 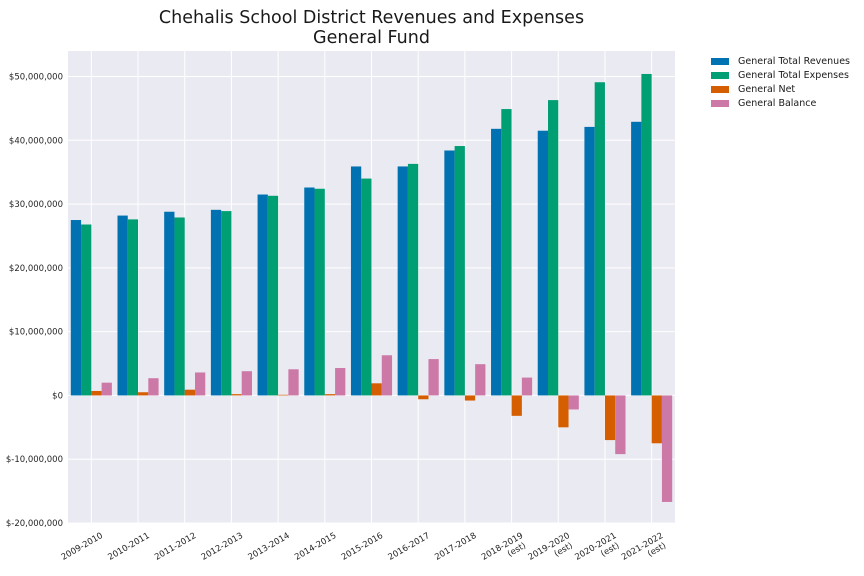 I want to click on x-tick-label: 2010-2011, so click(x=128, y=547).